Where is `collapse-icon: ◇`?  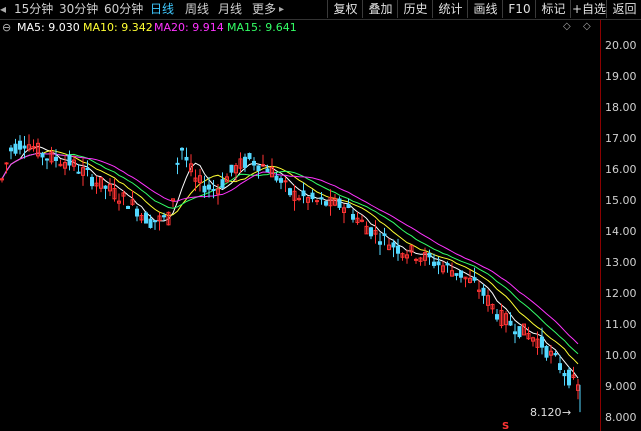
collapse-icon: ◇ is located at coordinates (567, 26).